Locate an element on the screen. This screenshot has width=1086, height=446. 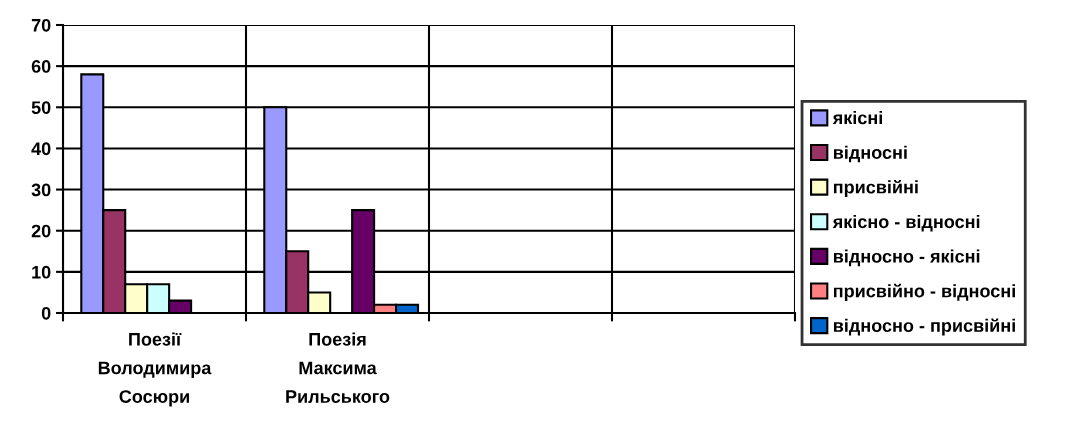
y-tick-label: 0 is located at coordinates (46, 313).